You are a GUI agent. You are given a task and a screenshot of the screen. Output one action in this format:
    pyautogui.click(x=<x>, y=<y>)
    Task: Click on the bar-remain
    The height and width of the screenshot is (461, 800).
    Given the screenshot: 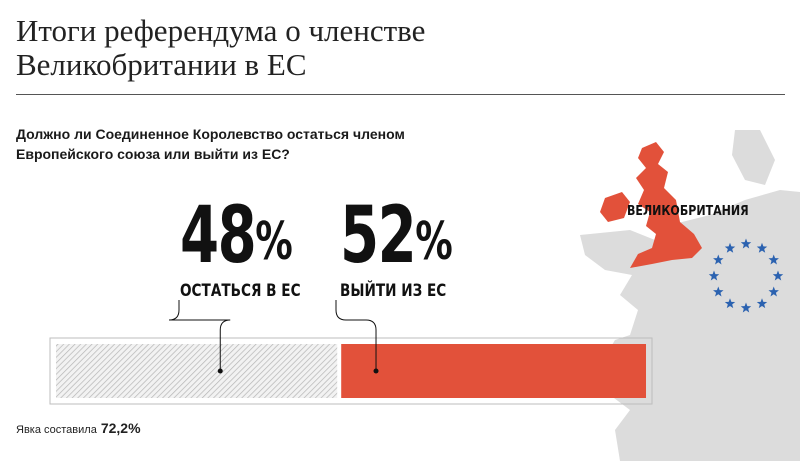 What is the action you would take?
    pyautogui.click(x=197, y=371)
    